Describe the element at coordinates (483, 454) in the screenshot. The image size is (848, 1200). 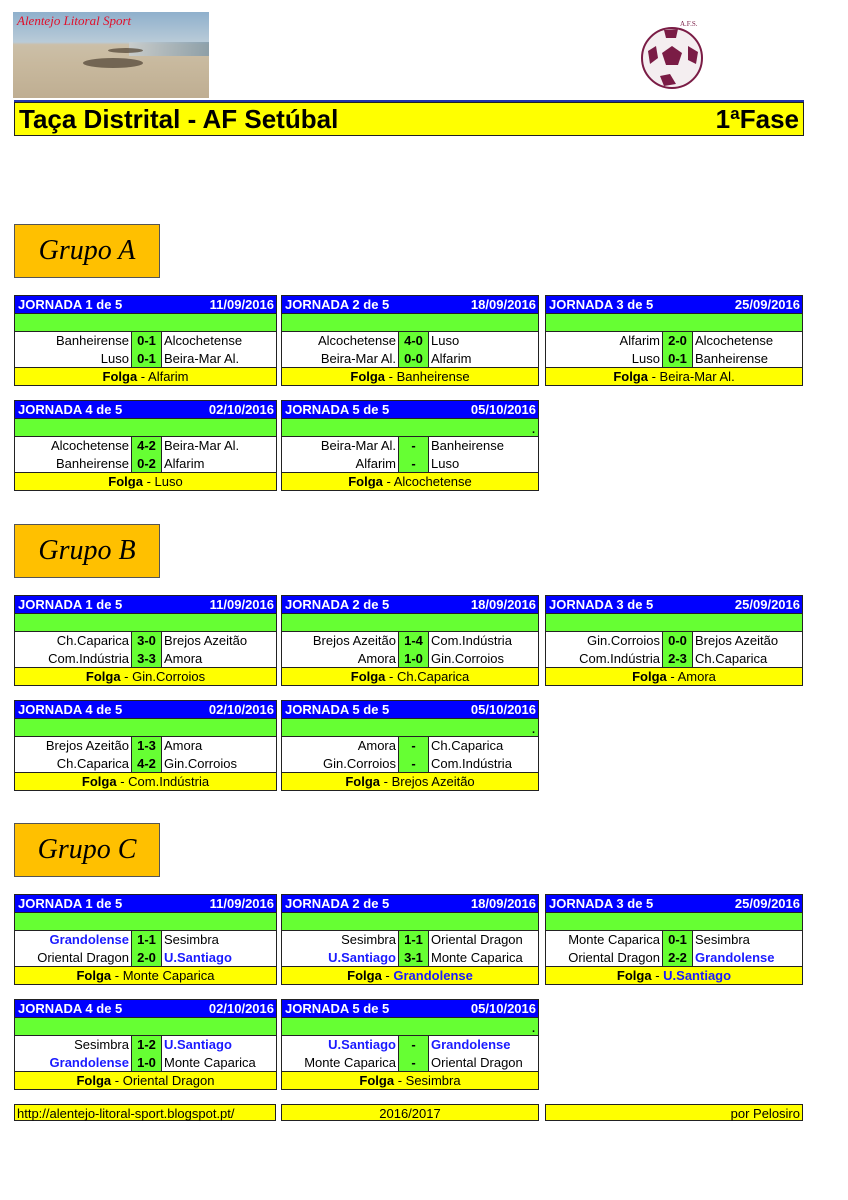
I see `away-teams: Banheirense Luso` at that location.